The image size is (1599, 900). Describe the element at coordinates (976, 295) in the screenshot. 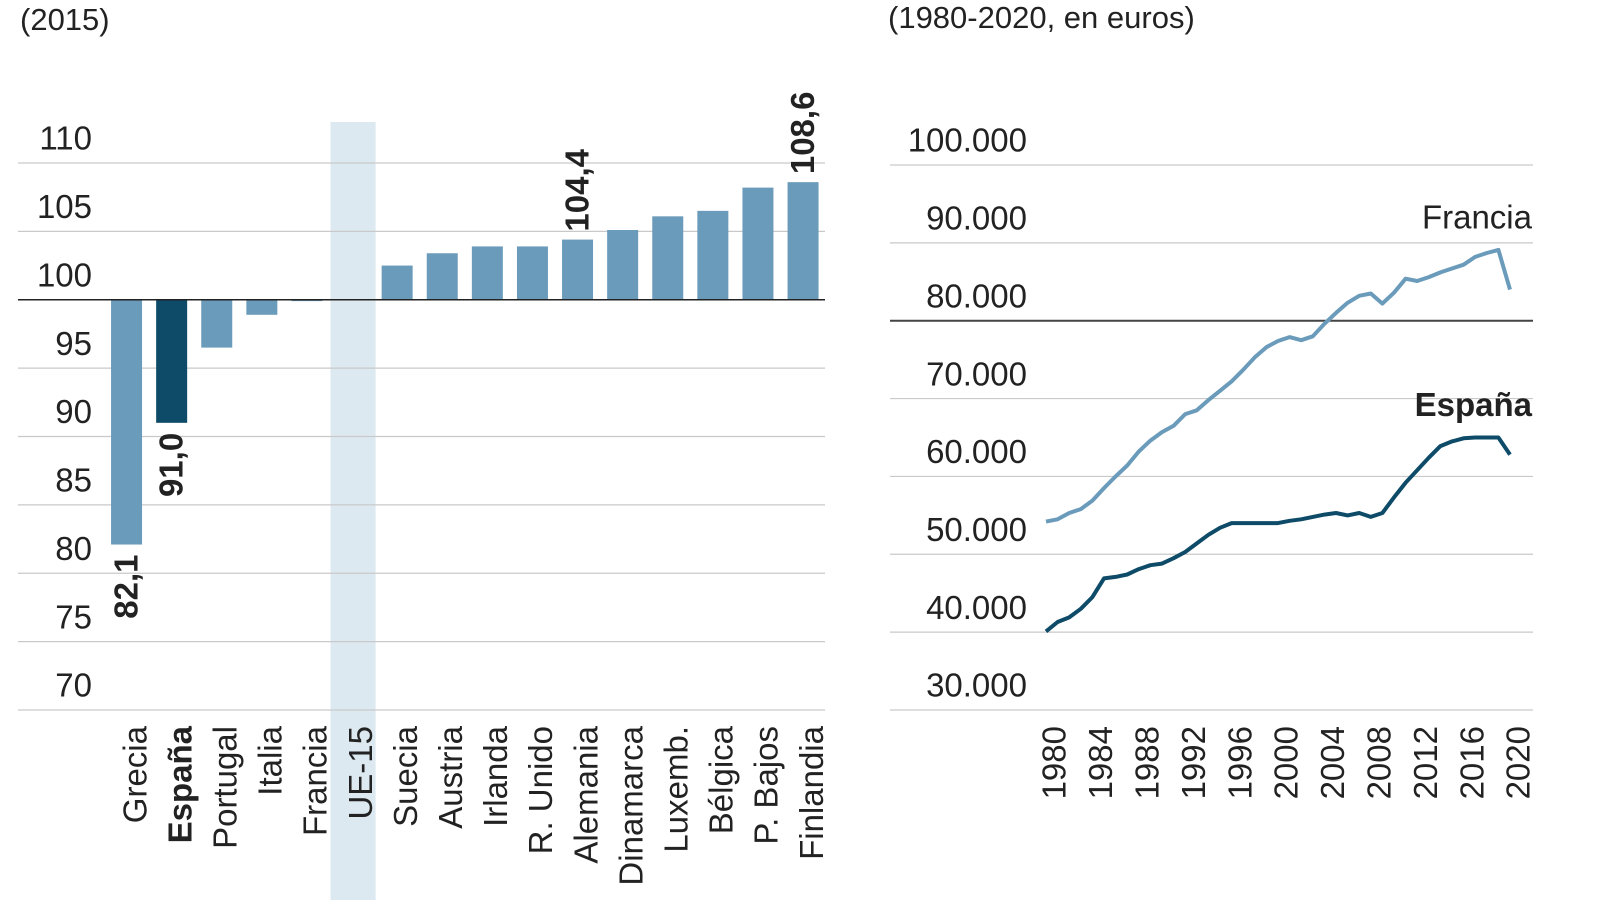

I see `y-tick-label: 80.000` at that location.